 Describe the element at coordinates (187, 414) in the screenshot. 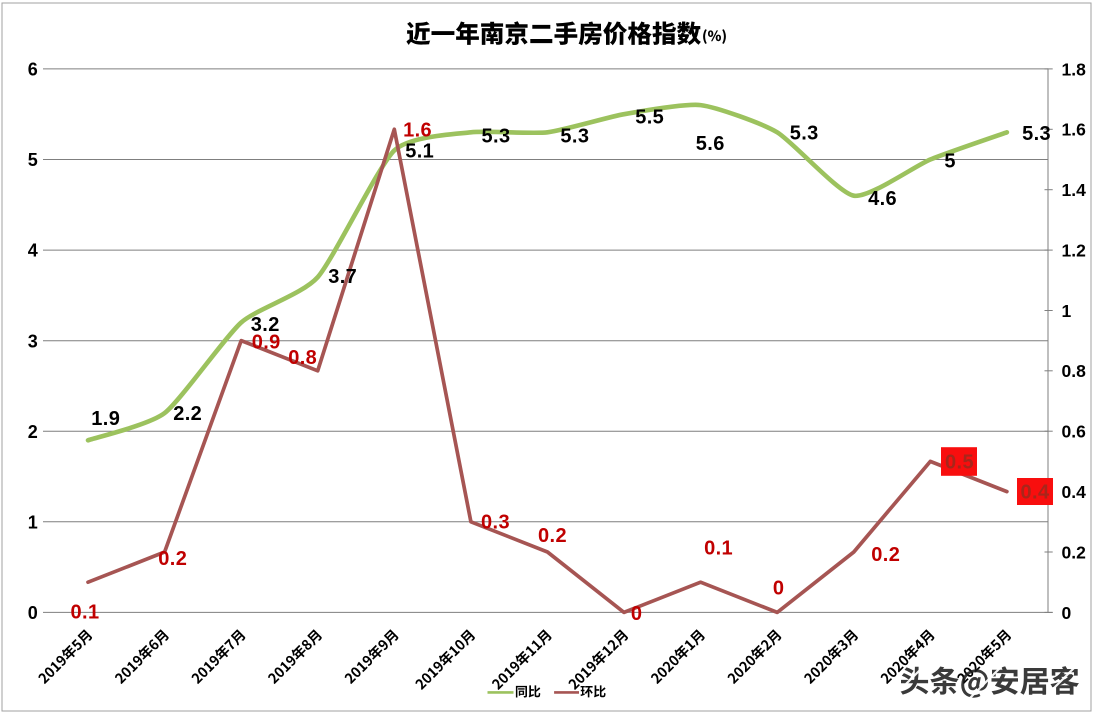

I see `svg-text: 2.2` at that location.